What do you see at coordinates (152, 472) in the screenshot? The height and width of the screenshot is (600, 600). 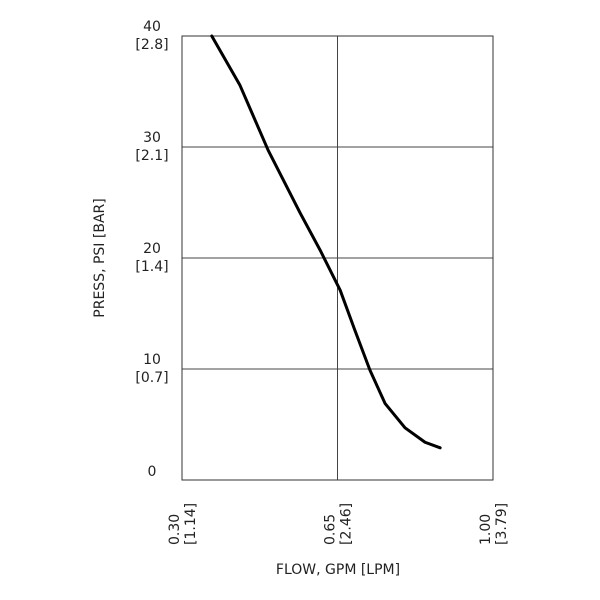 I see `y-tick-label: 0` at bounding box center [152, 472].